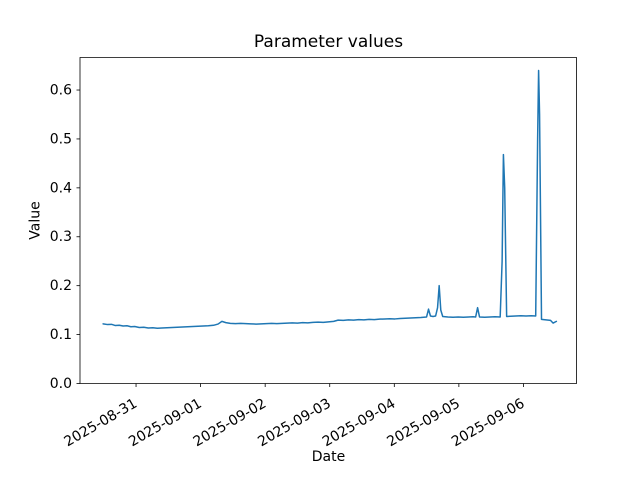 The image size is (640, 480). What do you see at coordinates (61, 286) in the screenshot?
I see `y-tick-label: 0.2` at bounding box center [61, 286].